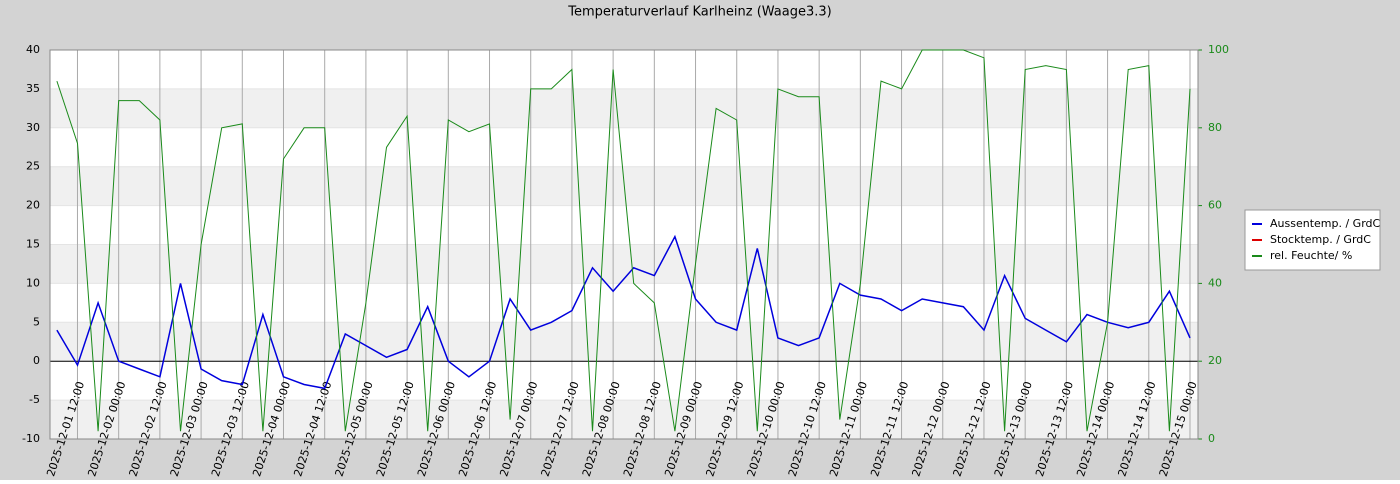 The image size is (1400, 484). What do you see at coordinates (1215, 360) in the screenshot?
I see `y2-tick-label: 20` at bounding box center [1215, 360].